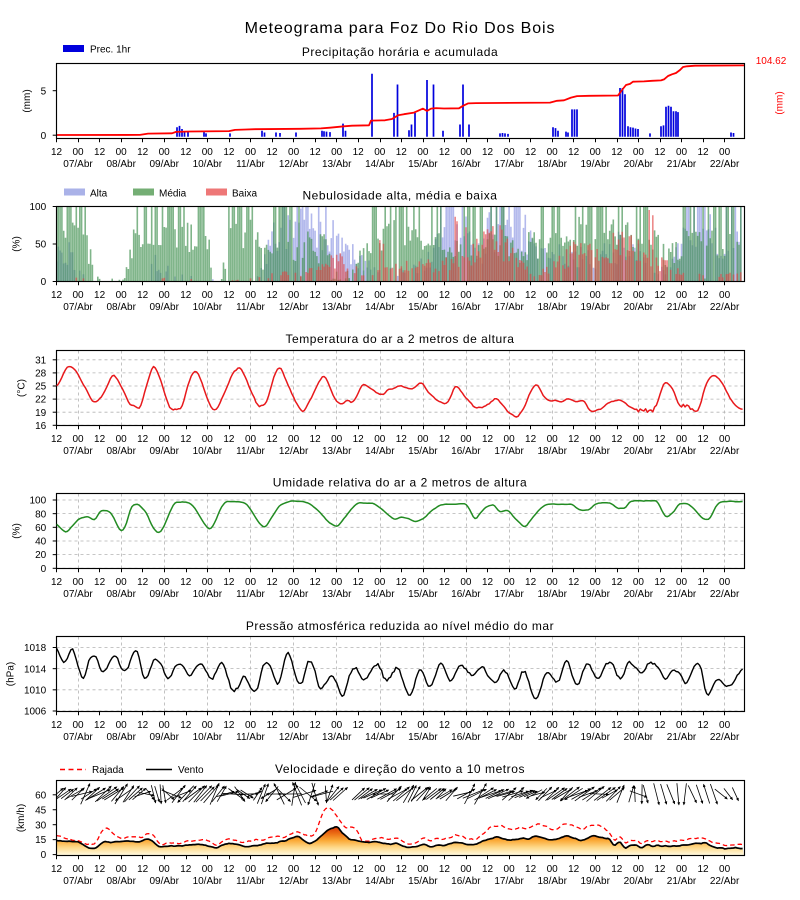  I want to click on svg-text: 0, so click(44, 855).